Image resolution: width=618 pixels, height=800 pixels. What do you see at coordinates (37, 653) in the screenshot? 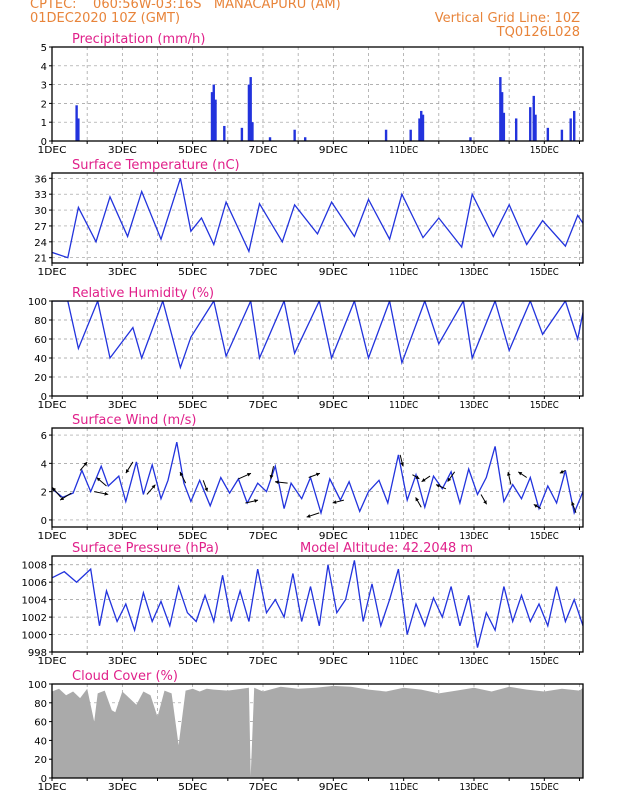
I see `y-tick-label: 998` at bounding box center [37, 653].